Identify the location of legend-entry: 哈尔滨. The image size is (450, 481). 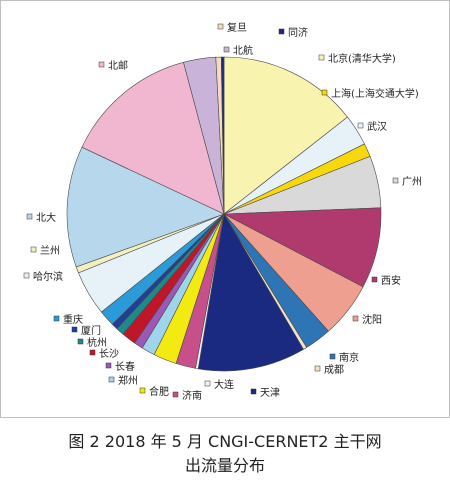
(43, 276).